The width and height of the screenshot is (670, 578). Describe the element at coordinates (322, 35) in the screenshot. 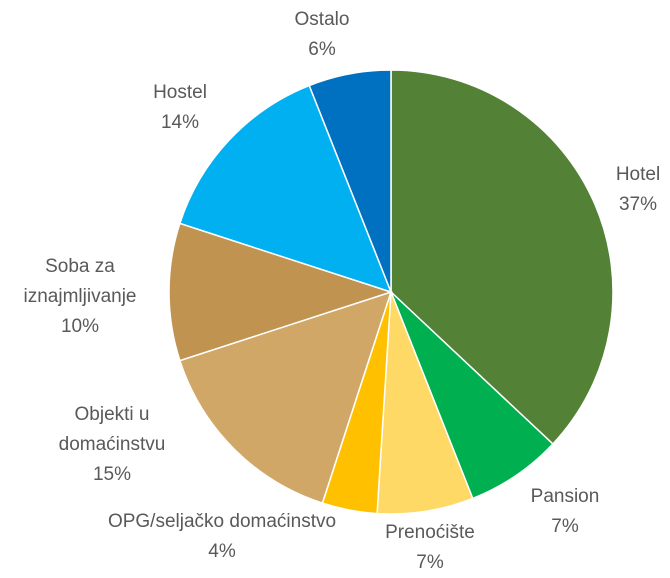

I see `slice-label: Ostalo 6%` at that location.